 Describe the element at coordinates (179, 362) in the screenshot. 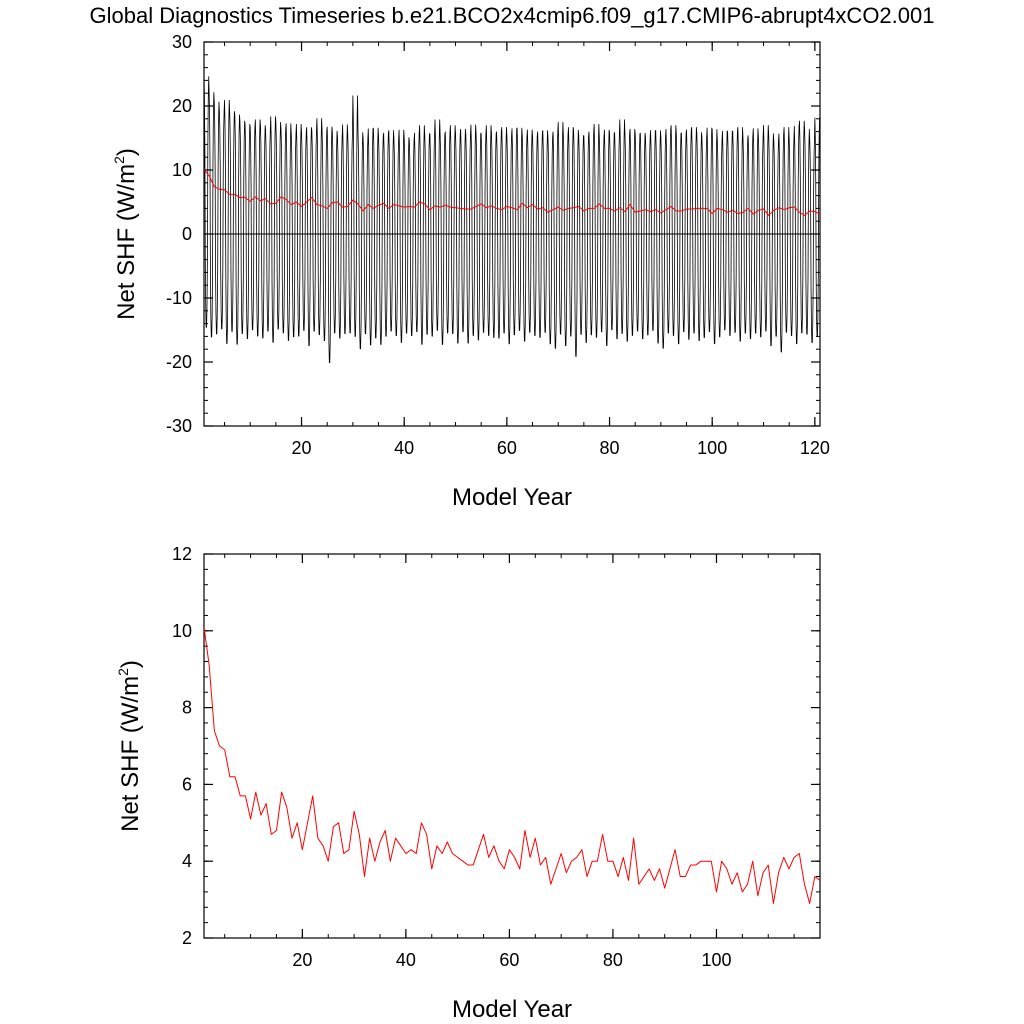

I see `y-tick-label: -20` at that location.